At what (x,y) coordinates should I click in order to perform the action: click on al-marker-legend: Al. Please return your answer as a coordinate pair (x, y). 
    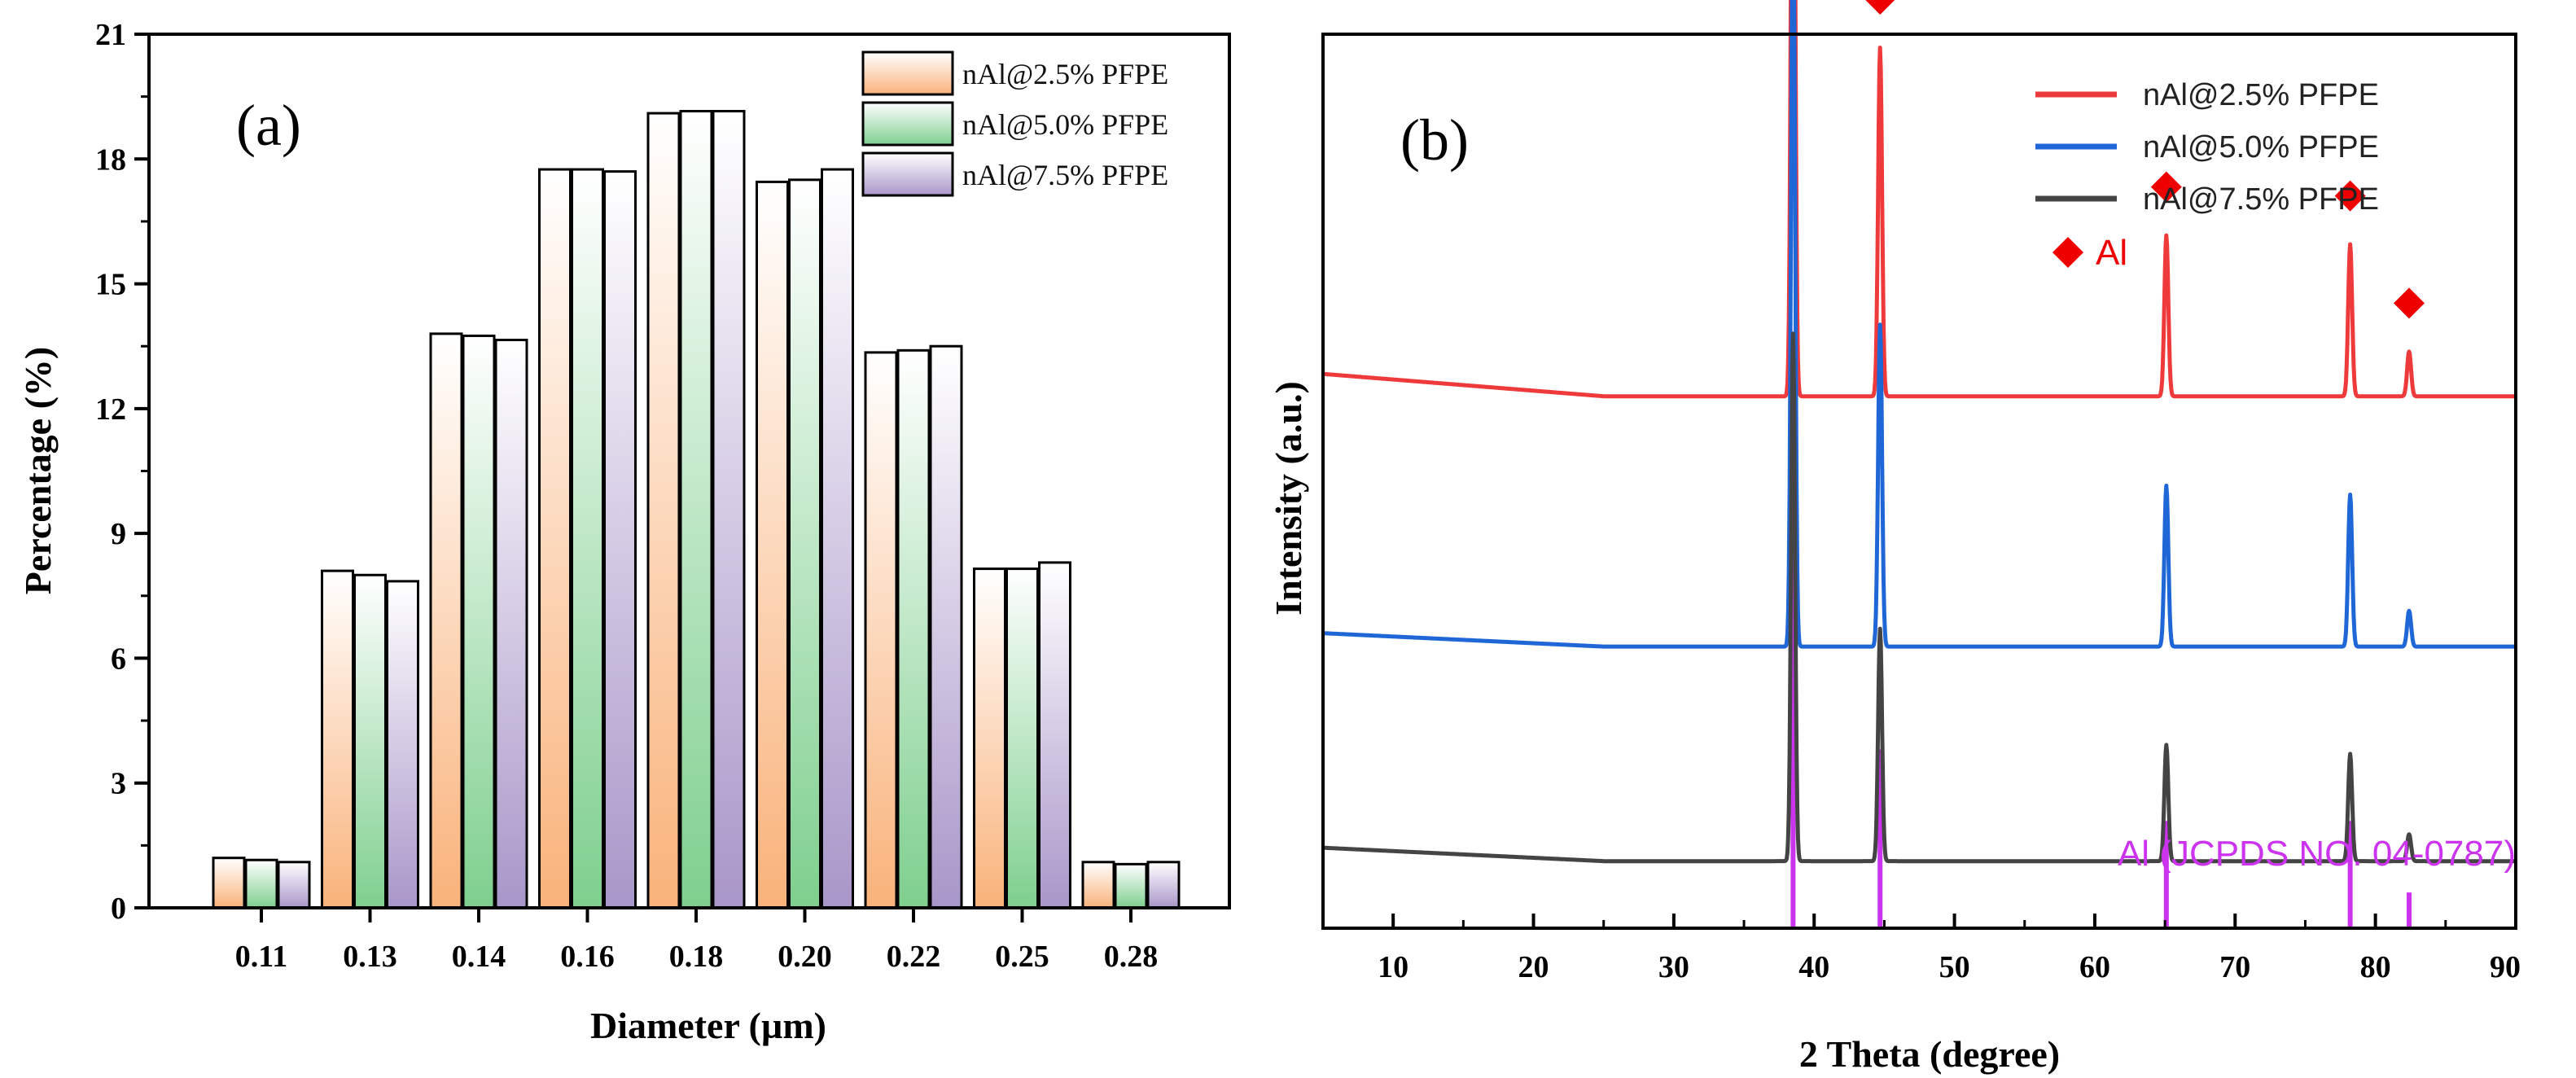
    Looking at the image, I should click on (2089, 253).